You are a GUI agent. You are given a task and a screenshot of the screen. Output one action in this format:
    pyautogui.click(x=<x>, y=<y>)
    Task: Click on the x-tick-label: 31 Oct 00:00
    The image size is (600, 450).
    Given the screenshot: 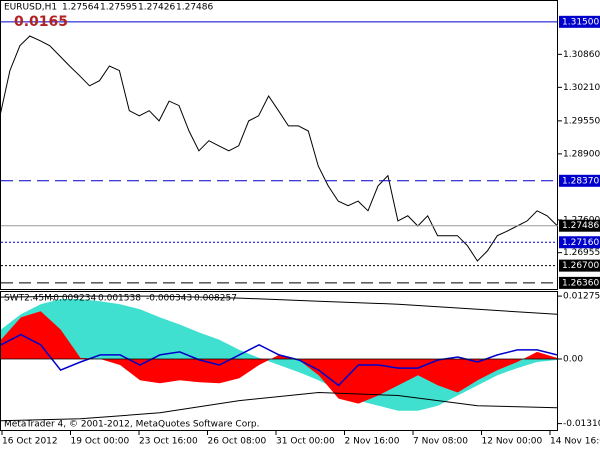 What is the action you would take?
    pyautogui.click(x=305, y=442)
    